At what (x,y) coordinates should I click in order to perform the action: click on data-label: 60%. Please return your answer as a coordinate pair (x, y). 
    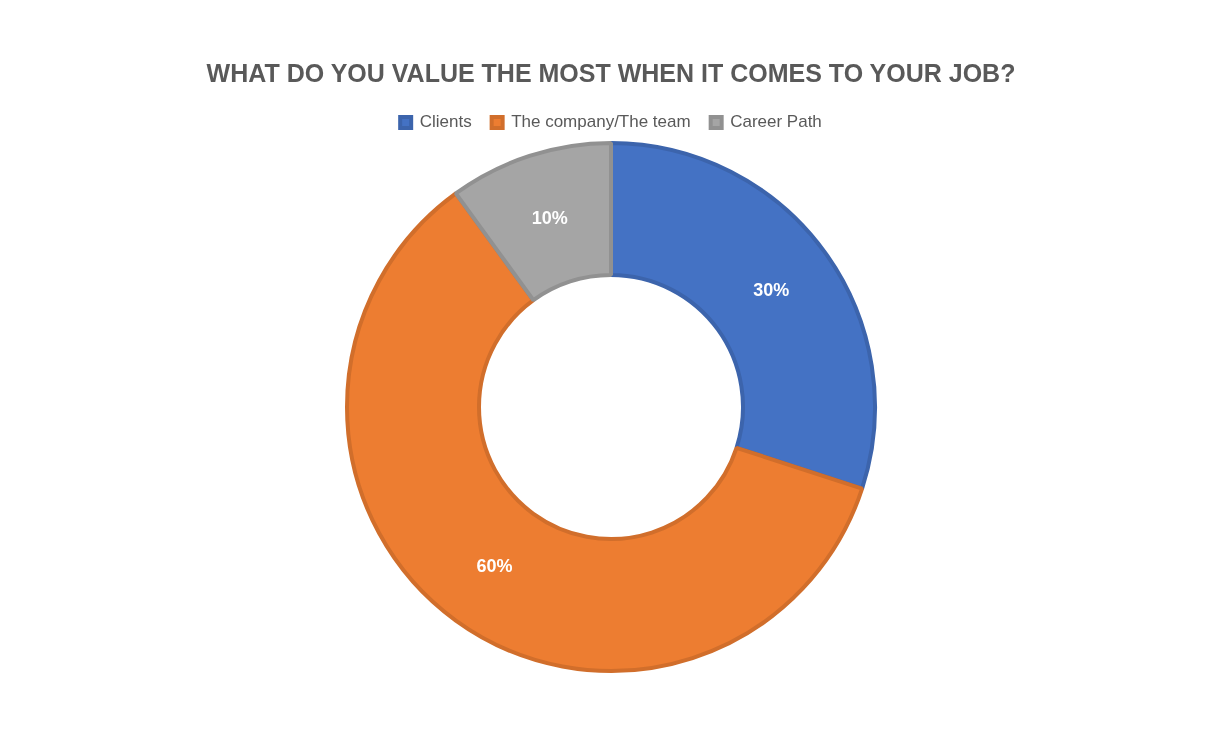
    Looking at the image, I should click on (494, 566).